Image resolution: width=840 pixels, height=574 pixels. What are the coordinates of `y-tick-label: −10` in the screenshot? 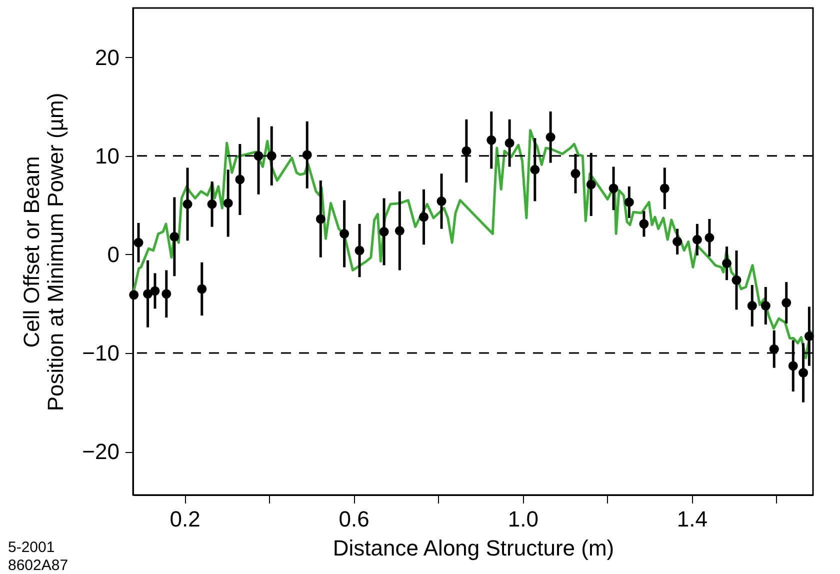 It's located at (101, 353).